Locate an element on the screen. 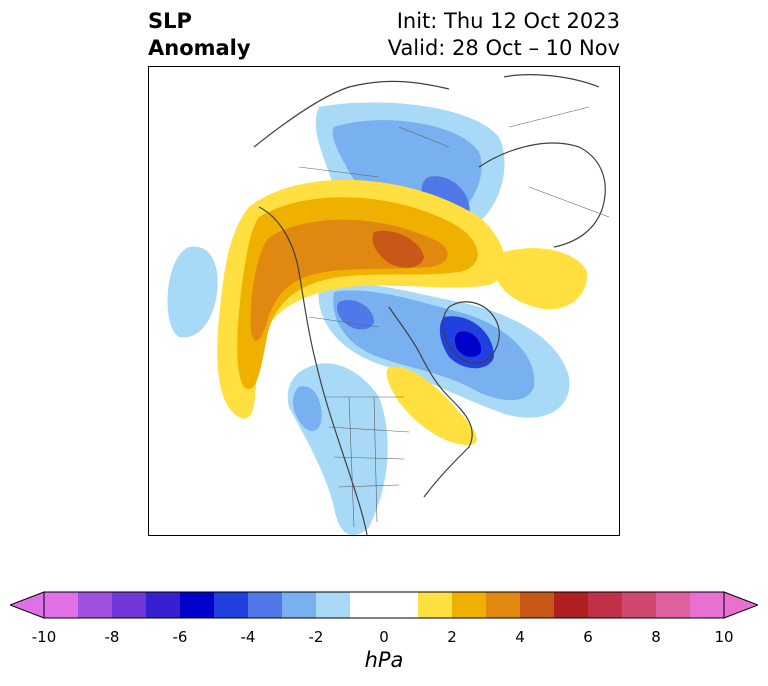 The width and height of the screenshot is (768, 686). colorbar-tick-label: 2 is located at coordinates (452, 637).